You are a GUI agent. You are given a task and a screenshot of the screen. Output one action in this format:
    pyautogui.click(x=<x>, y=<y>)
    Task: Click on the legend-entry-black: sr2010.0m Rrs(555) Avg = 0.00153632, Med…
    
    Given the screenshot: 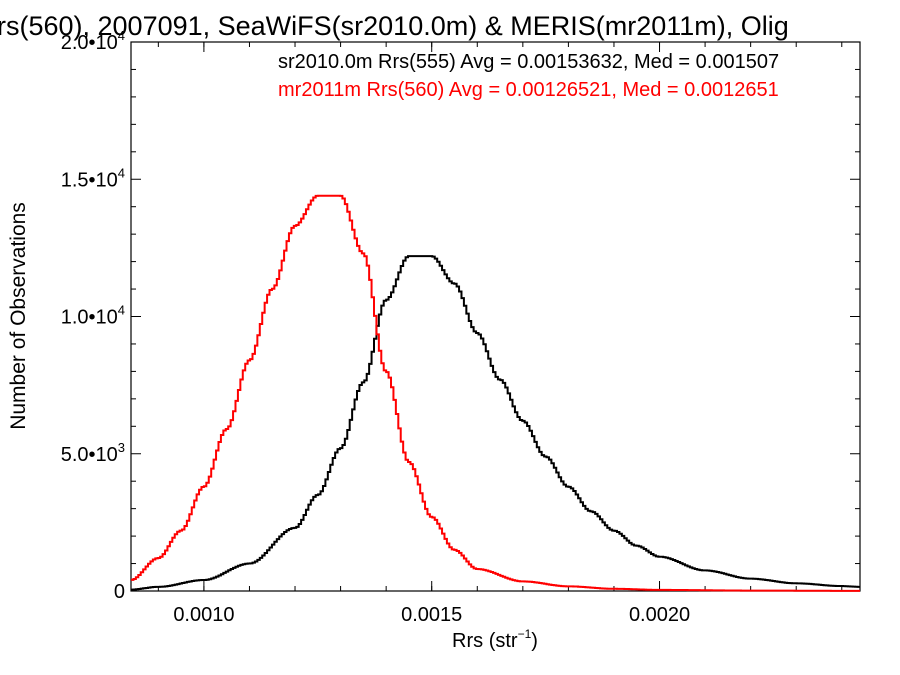 What is the action you would take?
    pyautogui.click(x=528, y=62)
    